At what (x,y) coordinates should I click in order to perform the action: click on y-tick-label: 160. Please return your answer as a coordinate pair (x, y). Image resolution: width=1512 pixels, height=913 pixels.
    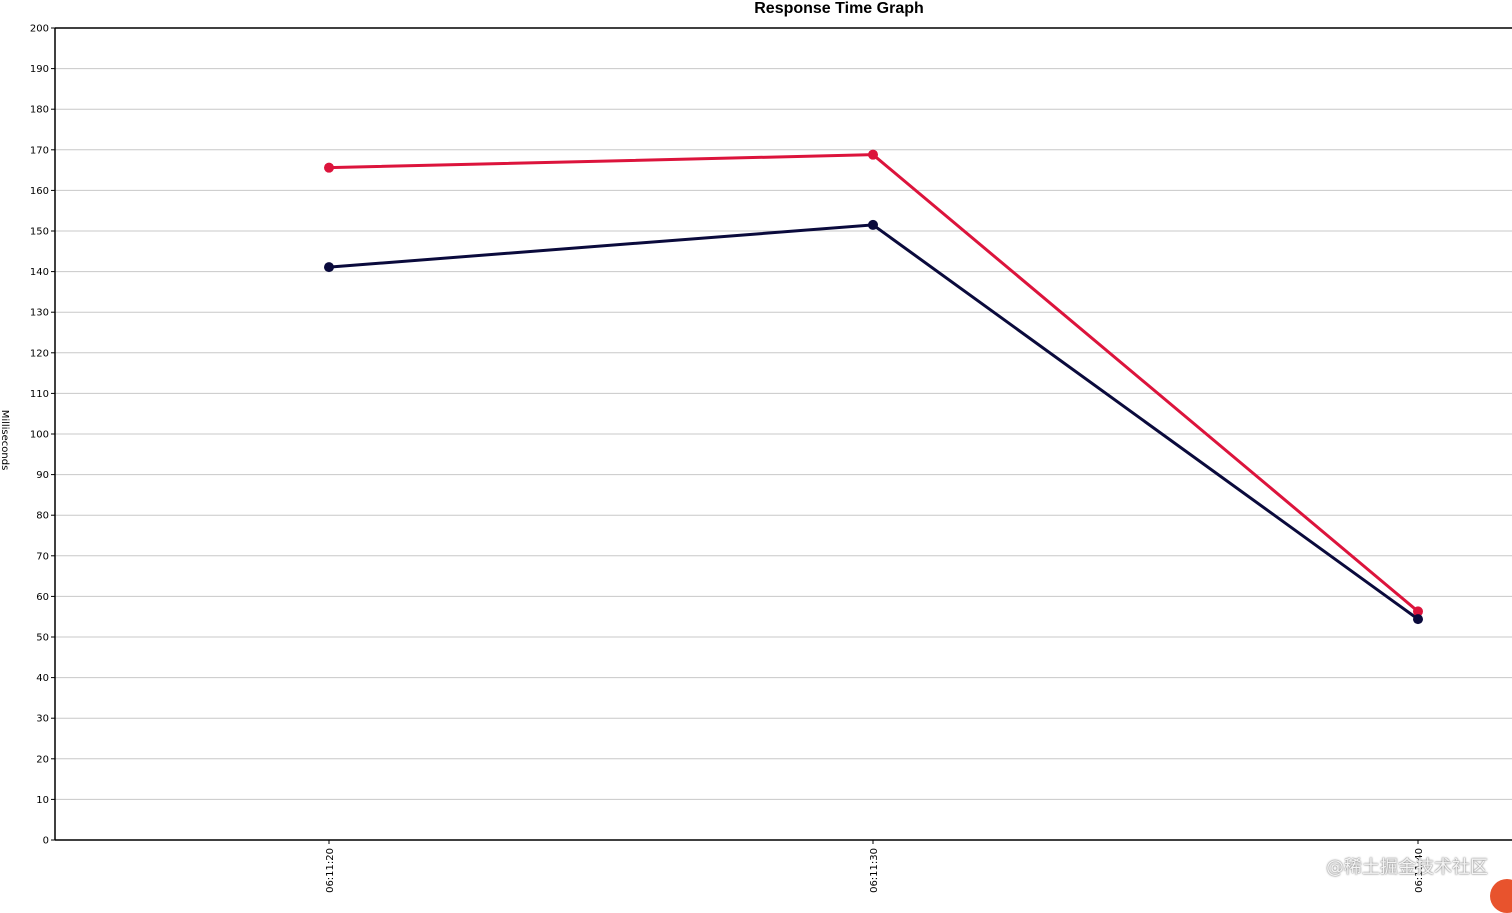
    Looking at the image, I should click on (39, 191).